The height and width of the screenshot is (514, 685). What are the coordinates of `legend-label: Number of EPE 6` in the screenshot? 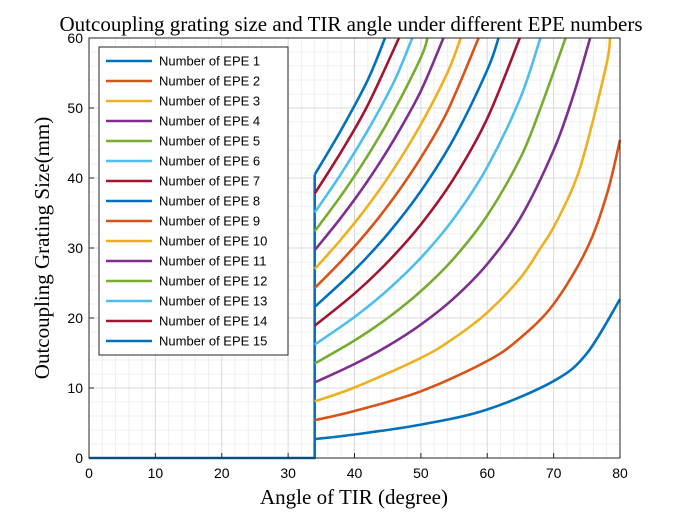 It's located at (209, 161).